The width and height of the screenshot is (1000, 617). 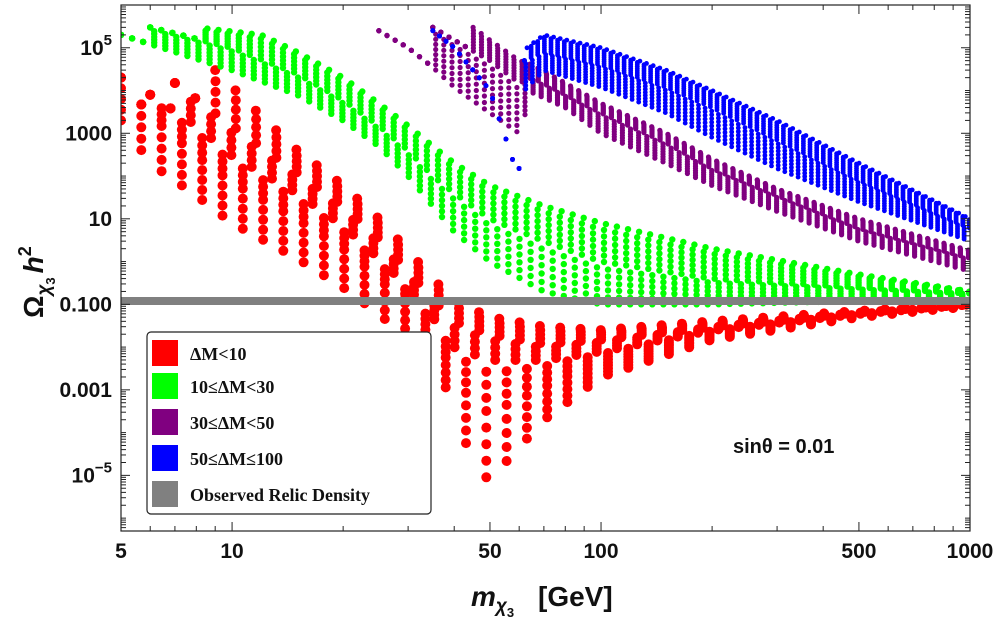 What do you see at coordinates (232, 387) in the screenshot?
I see `legend-label-dm-10-30: 10≤ΔM<30` at bounding box center [232, 387].